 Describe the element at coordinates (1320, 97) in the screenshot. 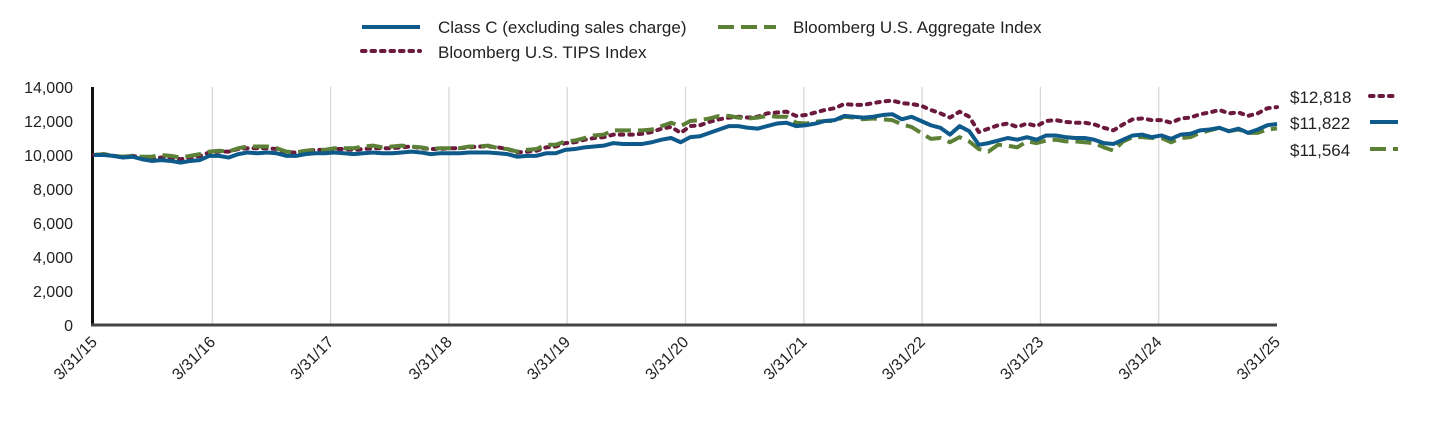

I see `end-label-tips: $12,818` at that location.